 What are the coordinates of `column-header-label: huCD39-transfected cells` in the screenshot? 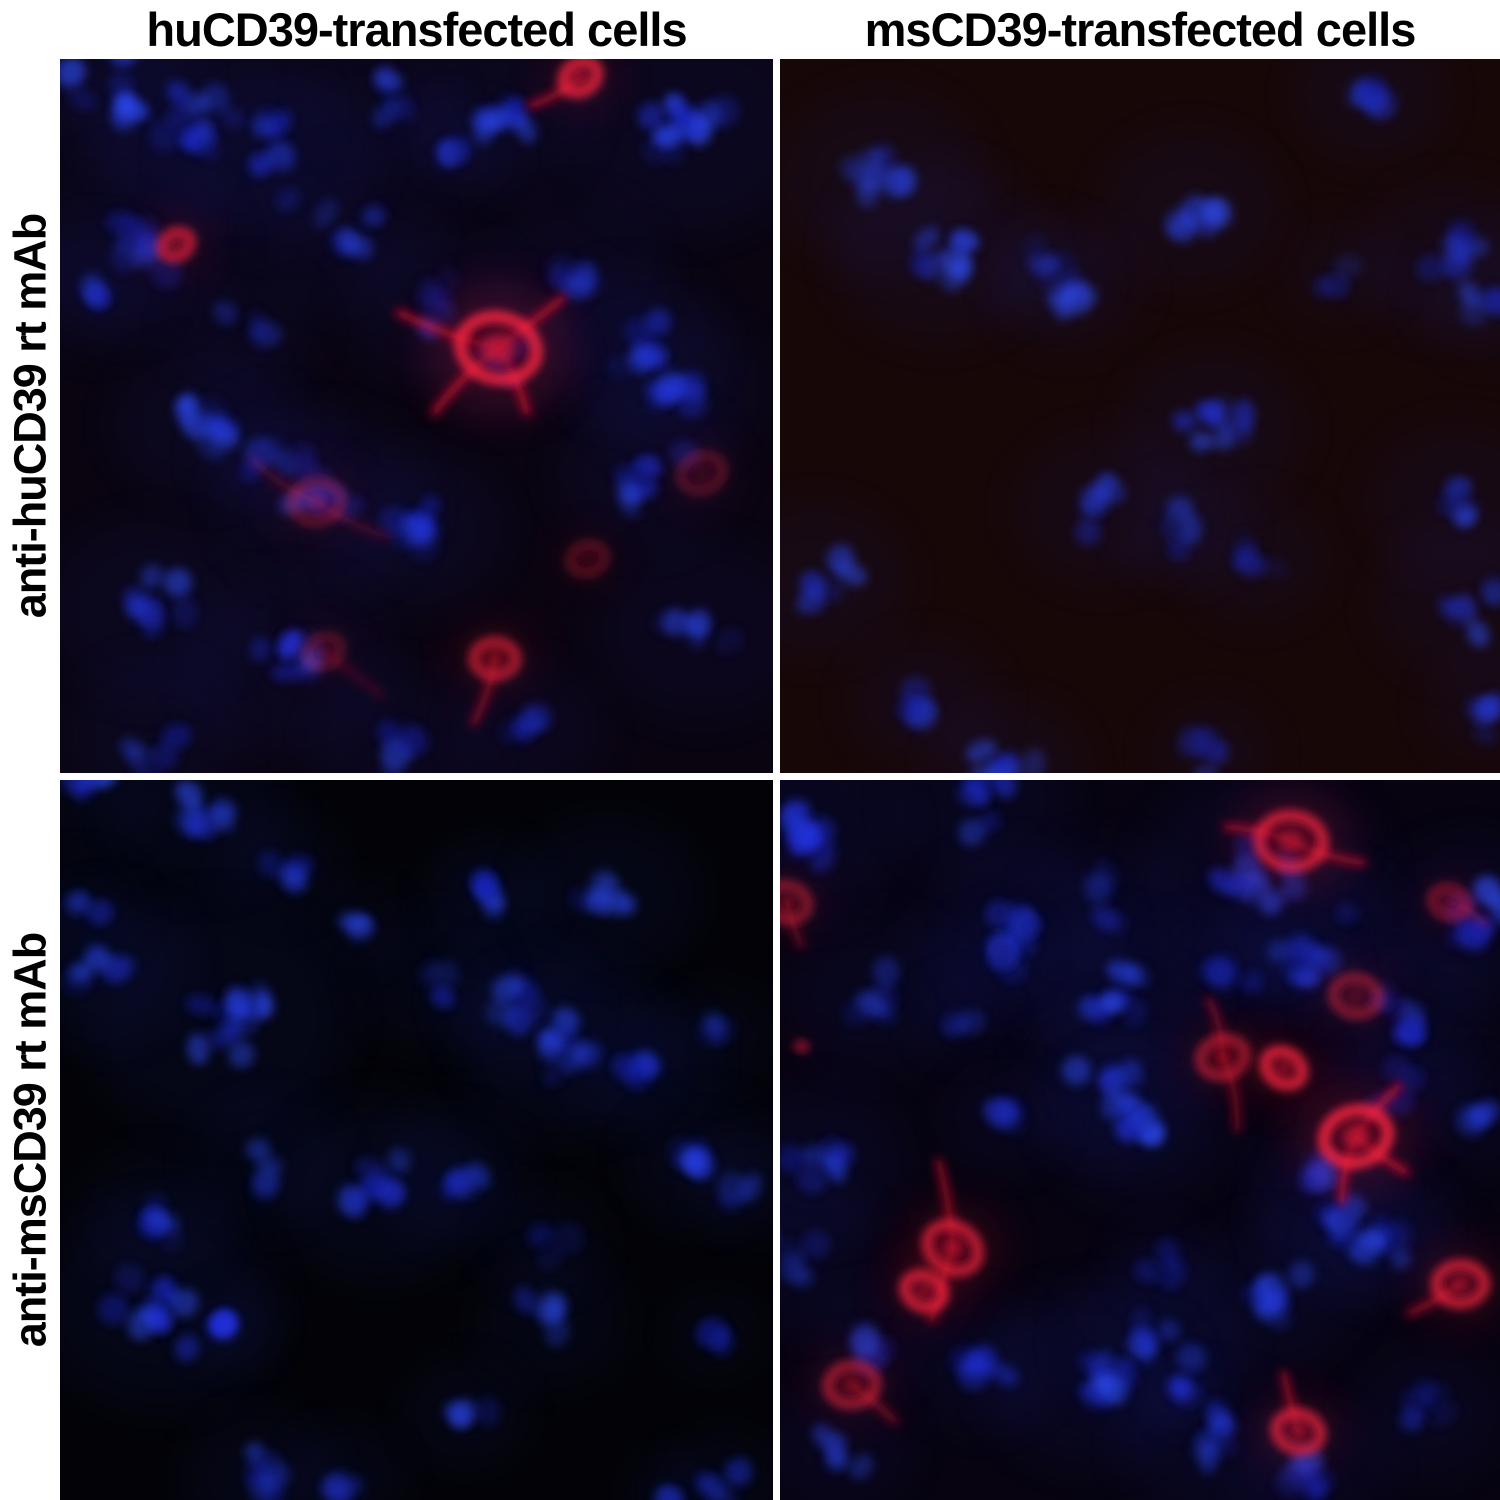 It's located at (416, 29).